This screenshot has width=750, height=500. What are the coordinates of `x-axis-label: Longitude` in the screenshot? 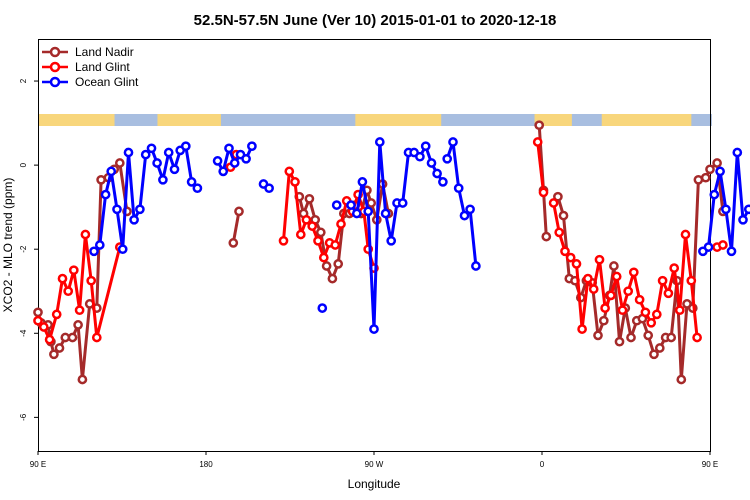 It's located at (374, 484).